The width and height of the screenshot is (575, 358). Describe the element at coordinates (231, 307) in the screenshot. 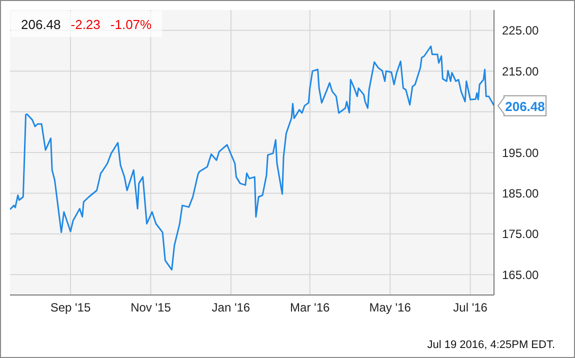

I see `x-tick-label: Jan '16` at that location.